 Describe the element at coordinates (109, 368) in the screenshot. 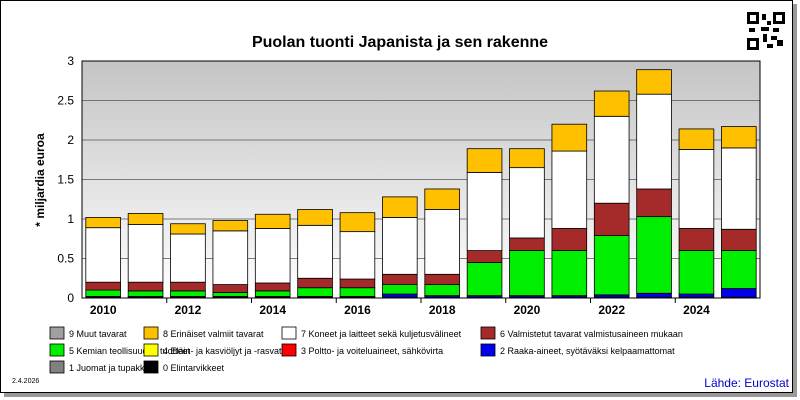

I see `legend-label: 1 Juomat ja tupakka` at that location.